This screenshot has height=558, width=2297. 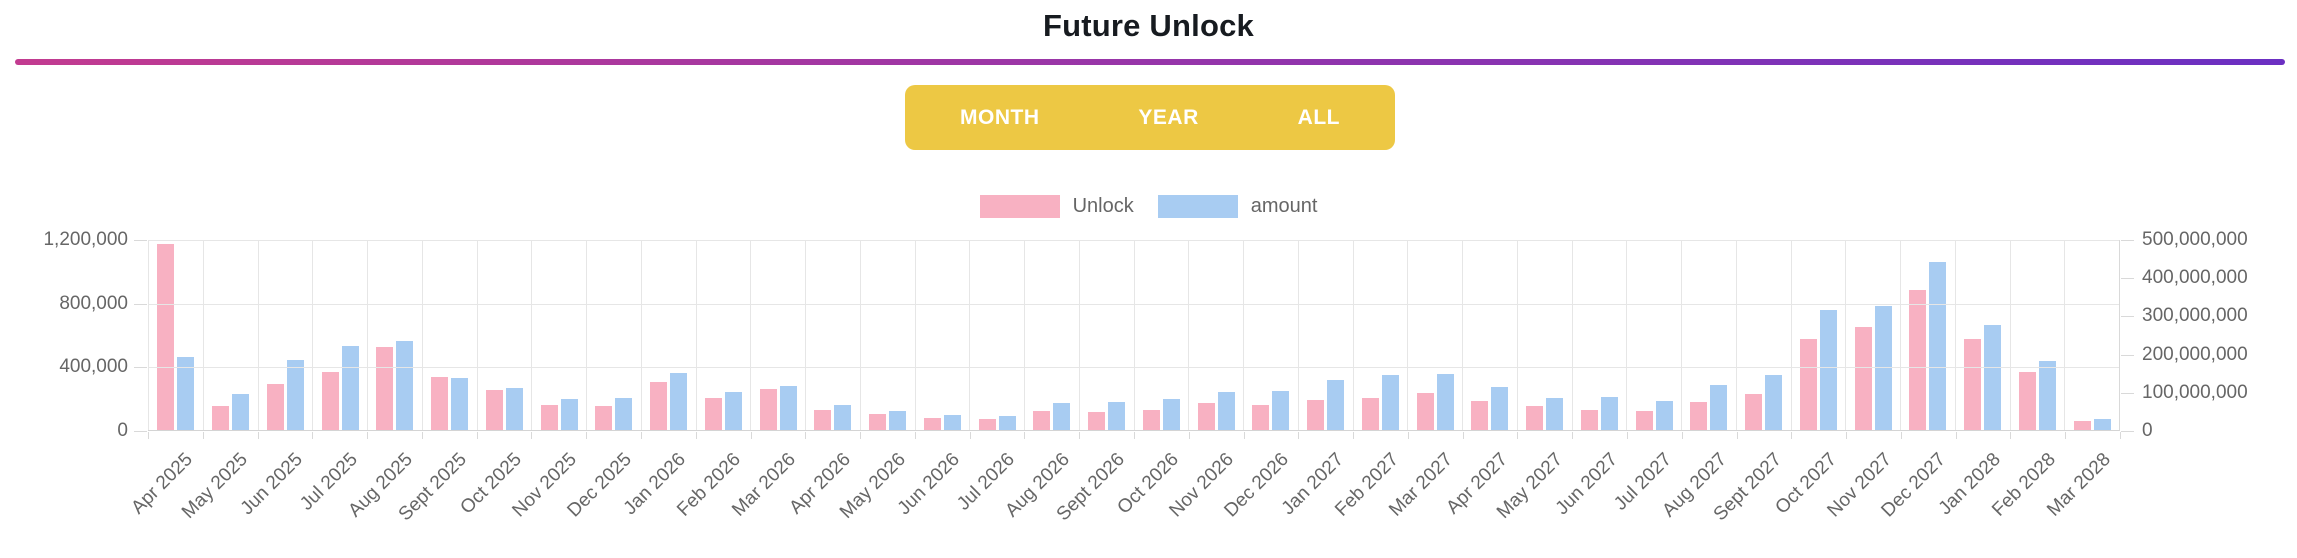 I want to click on y-axis-right-label: 200,000,000, so click(x=2195, y=354).